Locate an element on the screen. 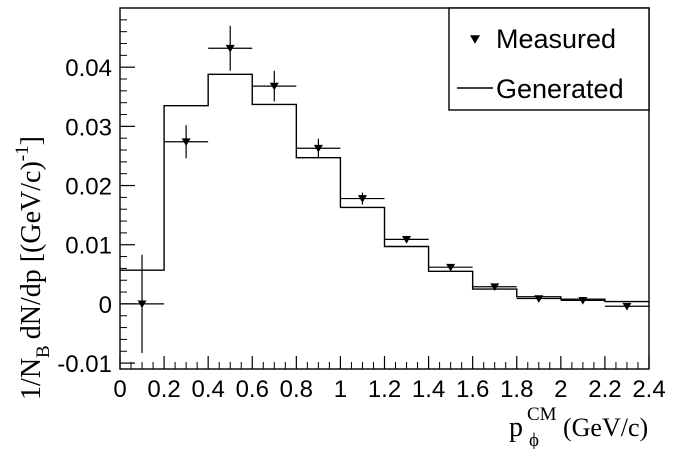 Image resolution: width=681 pixels, height=449 pixels. x-tick-label: 0.6 is located at coordinates (252, 389).